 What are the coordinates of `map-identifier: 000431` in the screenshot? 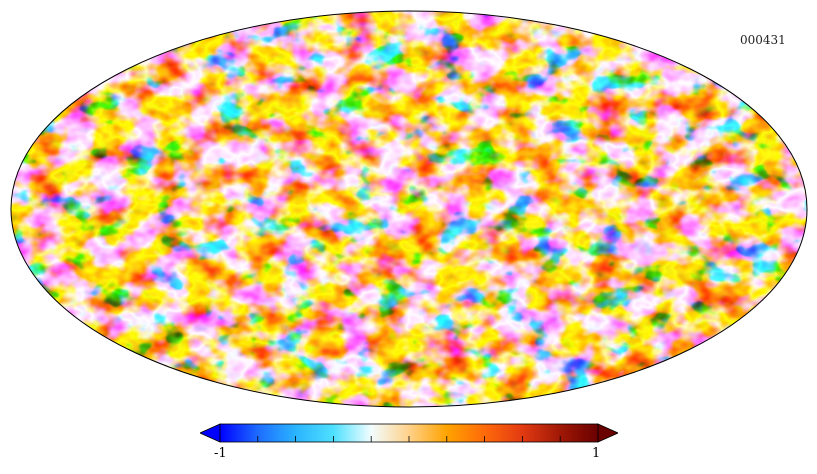 It's located at (763, 40).